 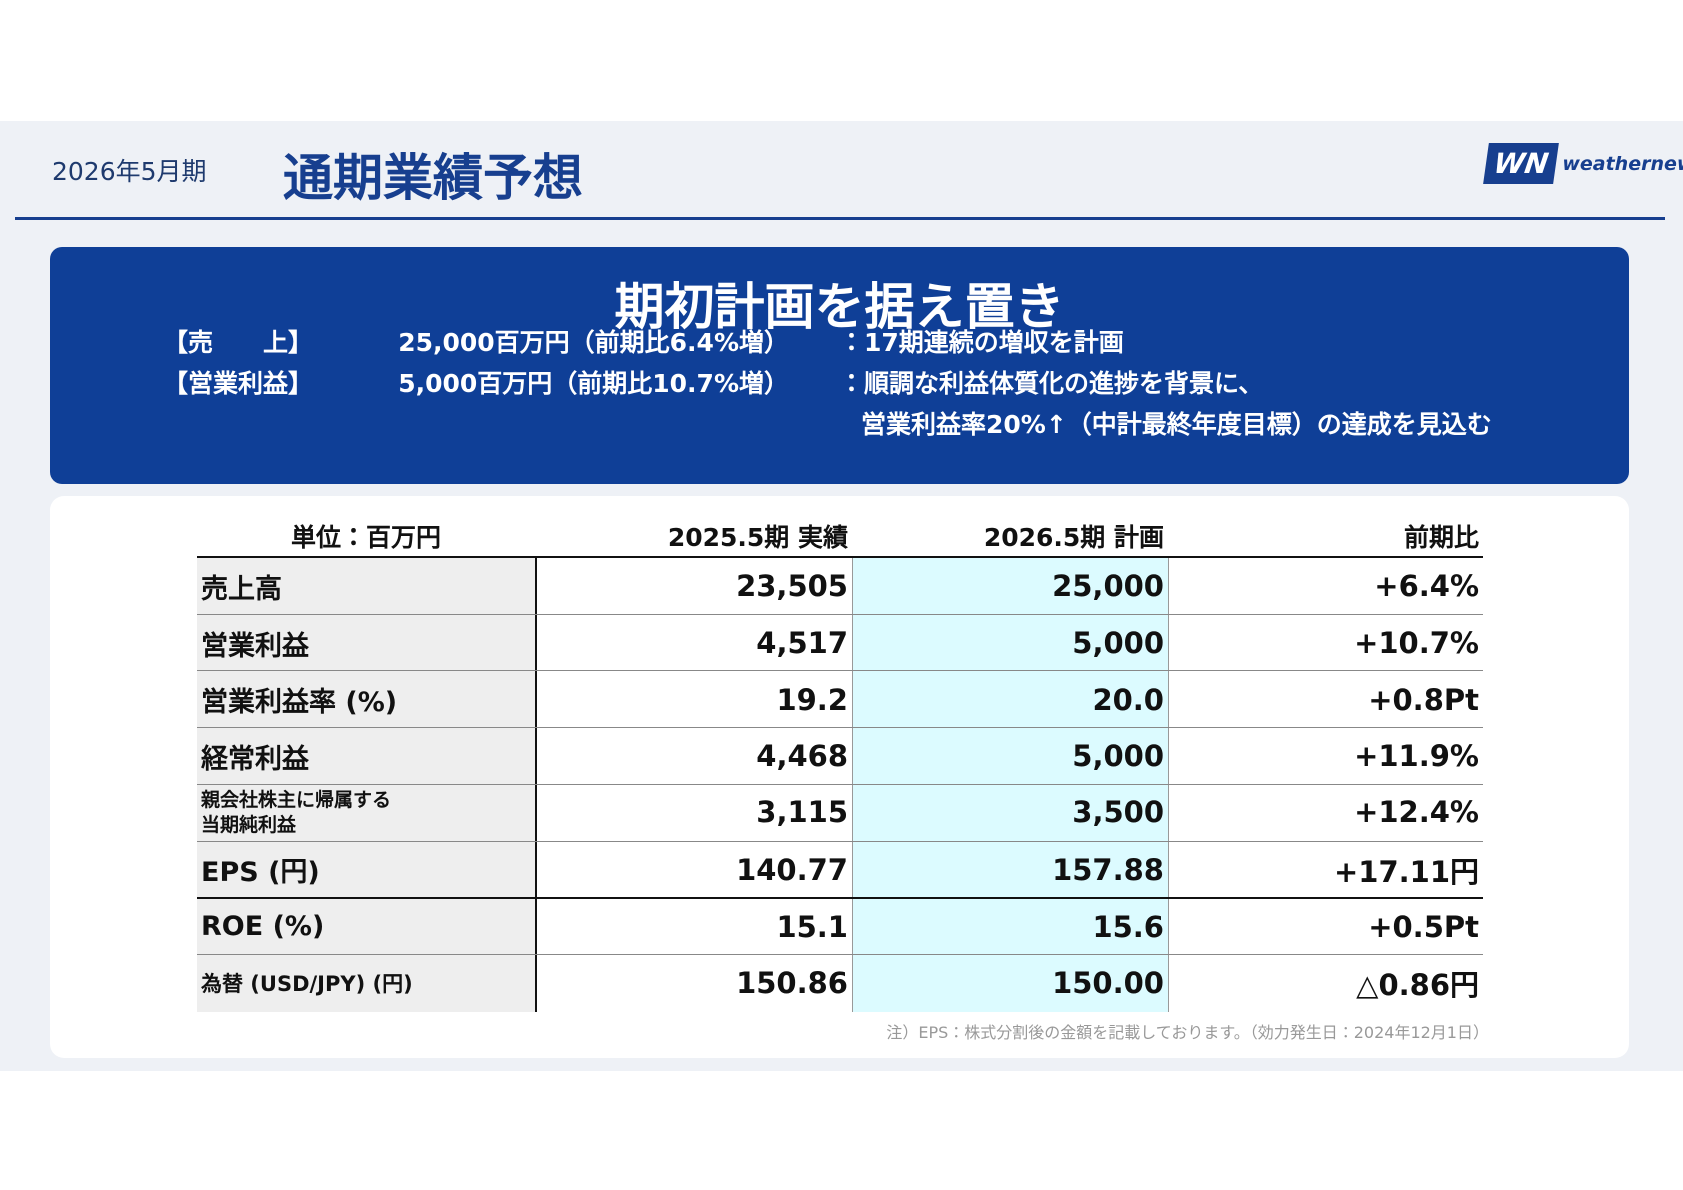 What do you see at coordinates (1010, 983) in the screenshot?
I see `cell-value: 150.00` at bounding box center [1010, 983].